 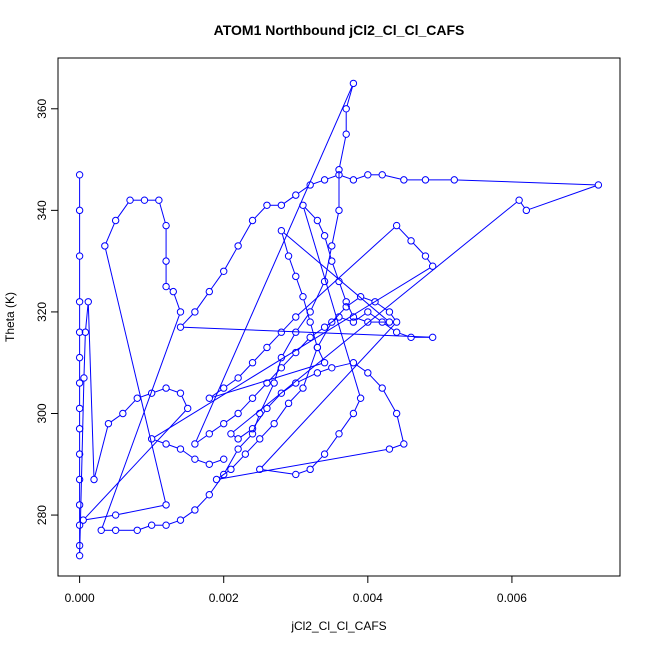 What do you see at coordinates (42, 108) in the screenshot?
I see `y-tick-label: 360` at bounding box center [42, 108].